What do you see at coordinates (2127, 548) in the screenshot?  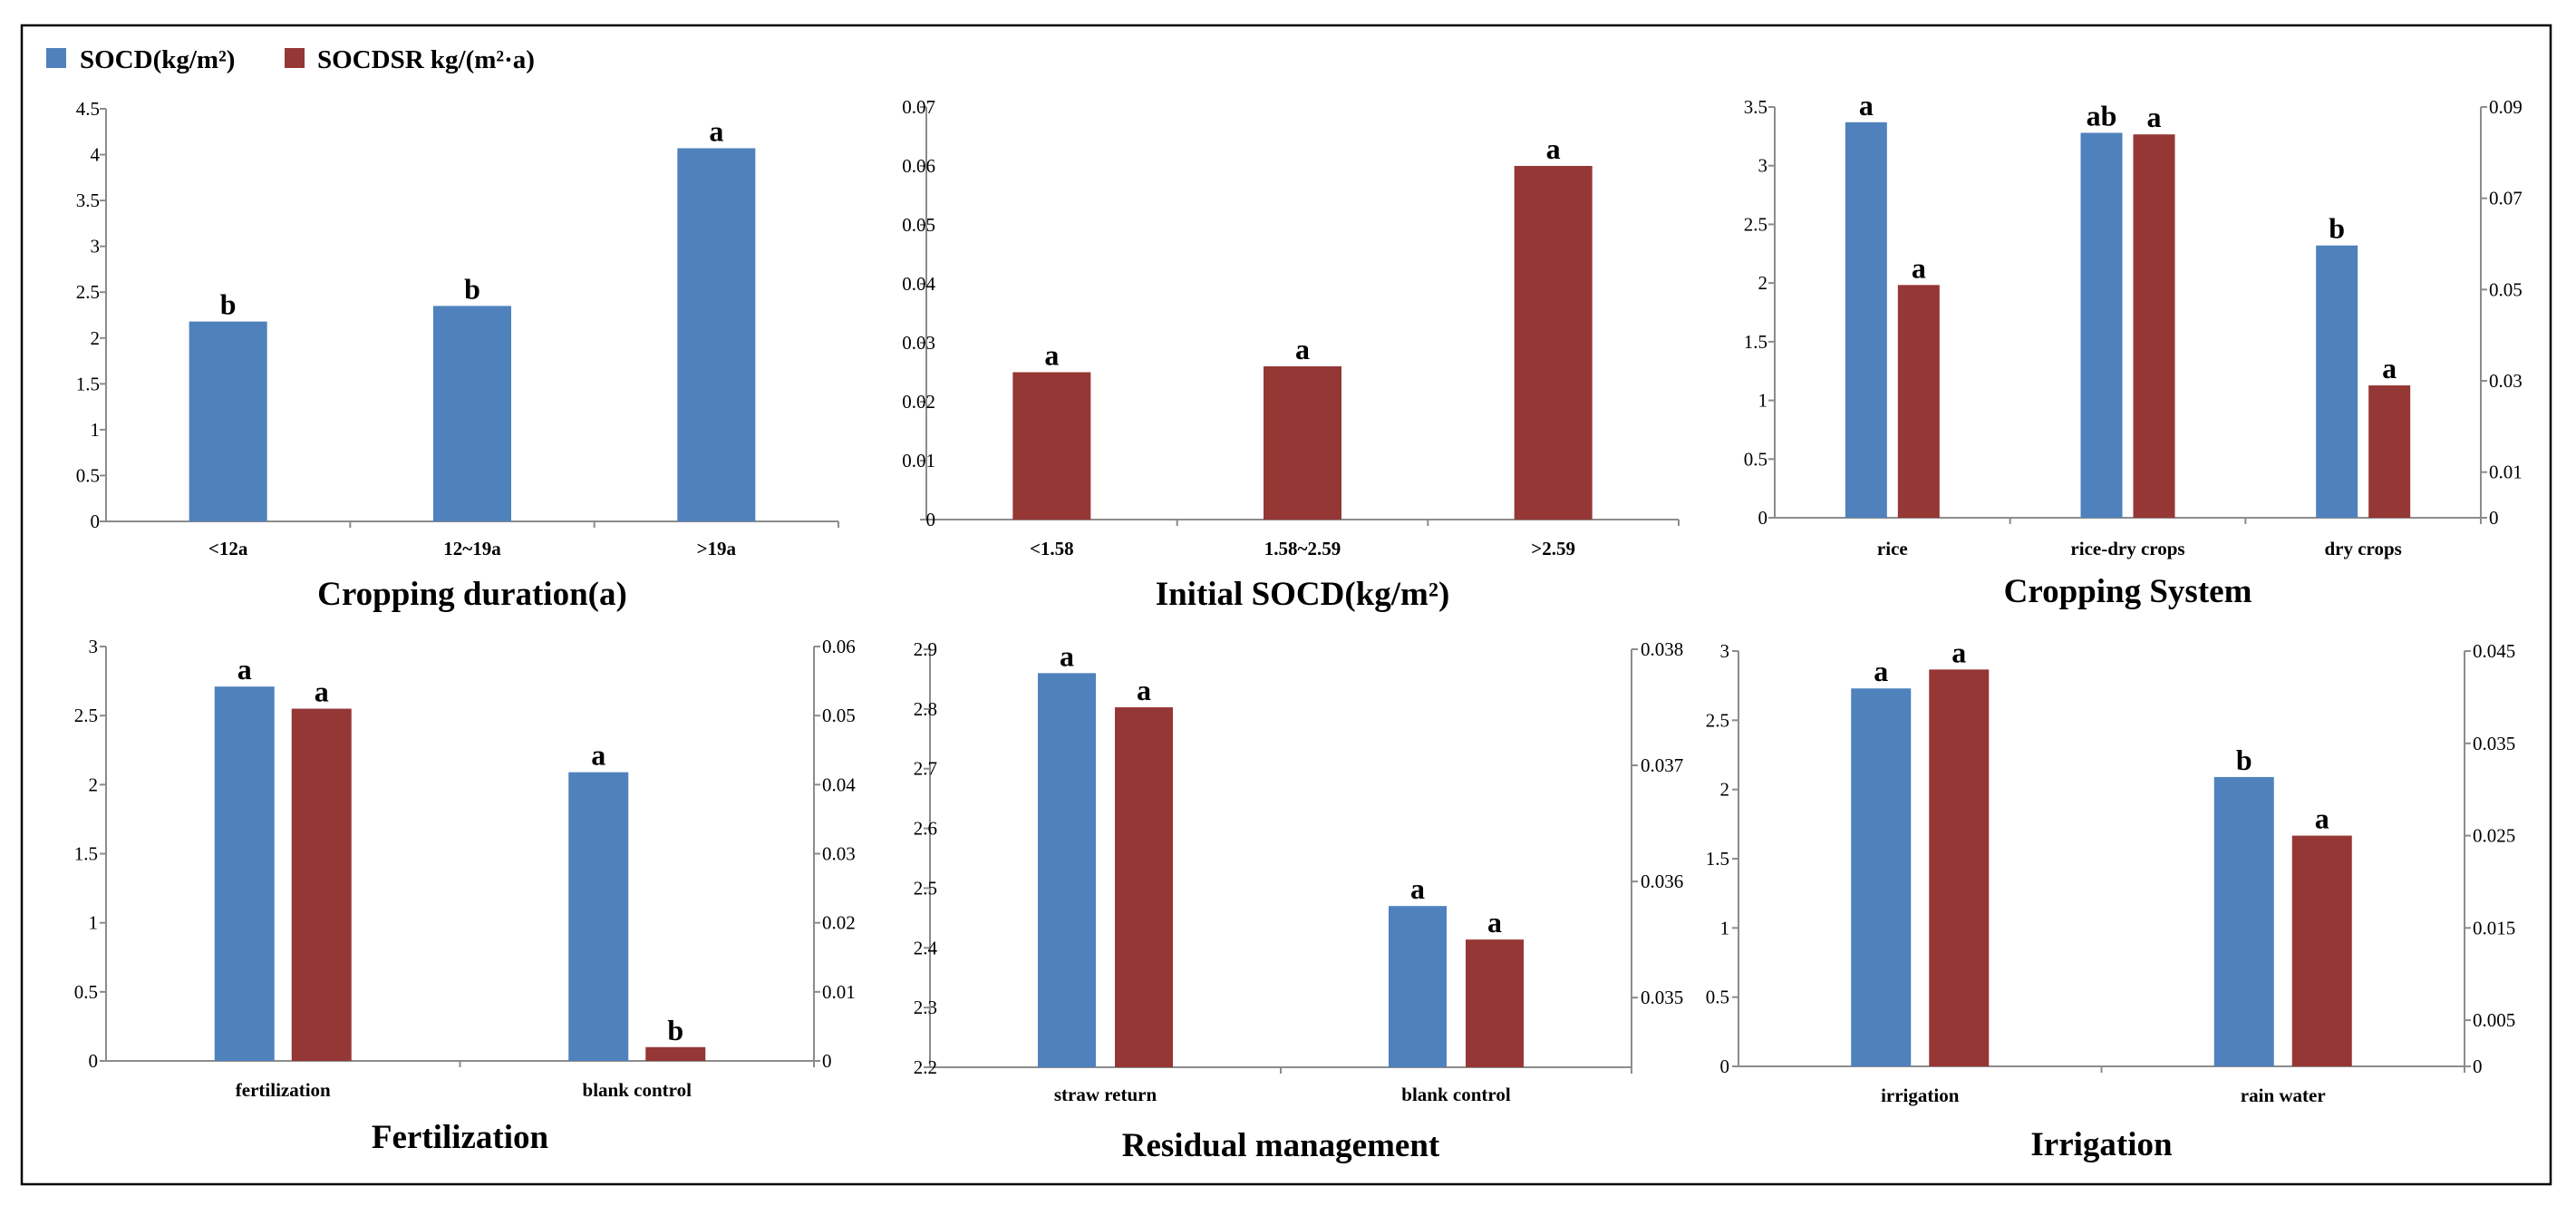 I see `category-label: rice-dry crops` at bounding box center [2127, 548].